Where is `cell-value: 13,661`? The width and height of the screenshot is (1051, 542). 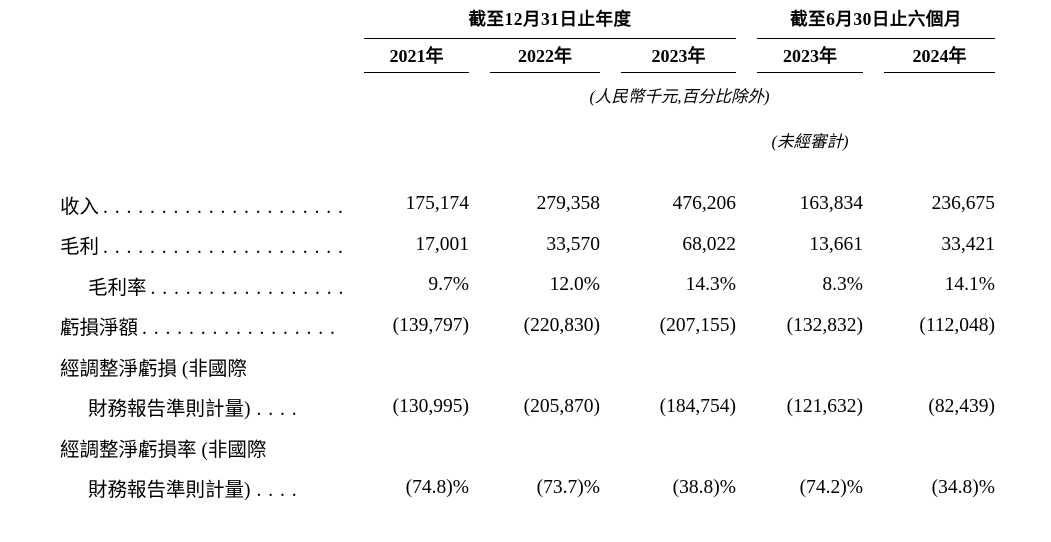
cell-value: 13,661 is located at coordinates (836, 244).